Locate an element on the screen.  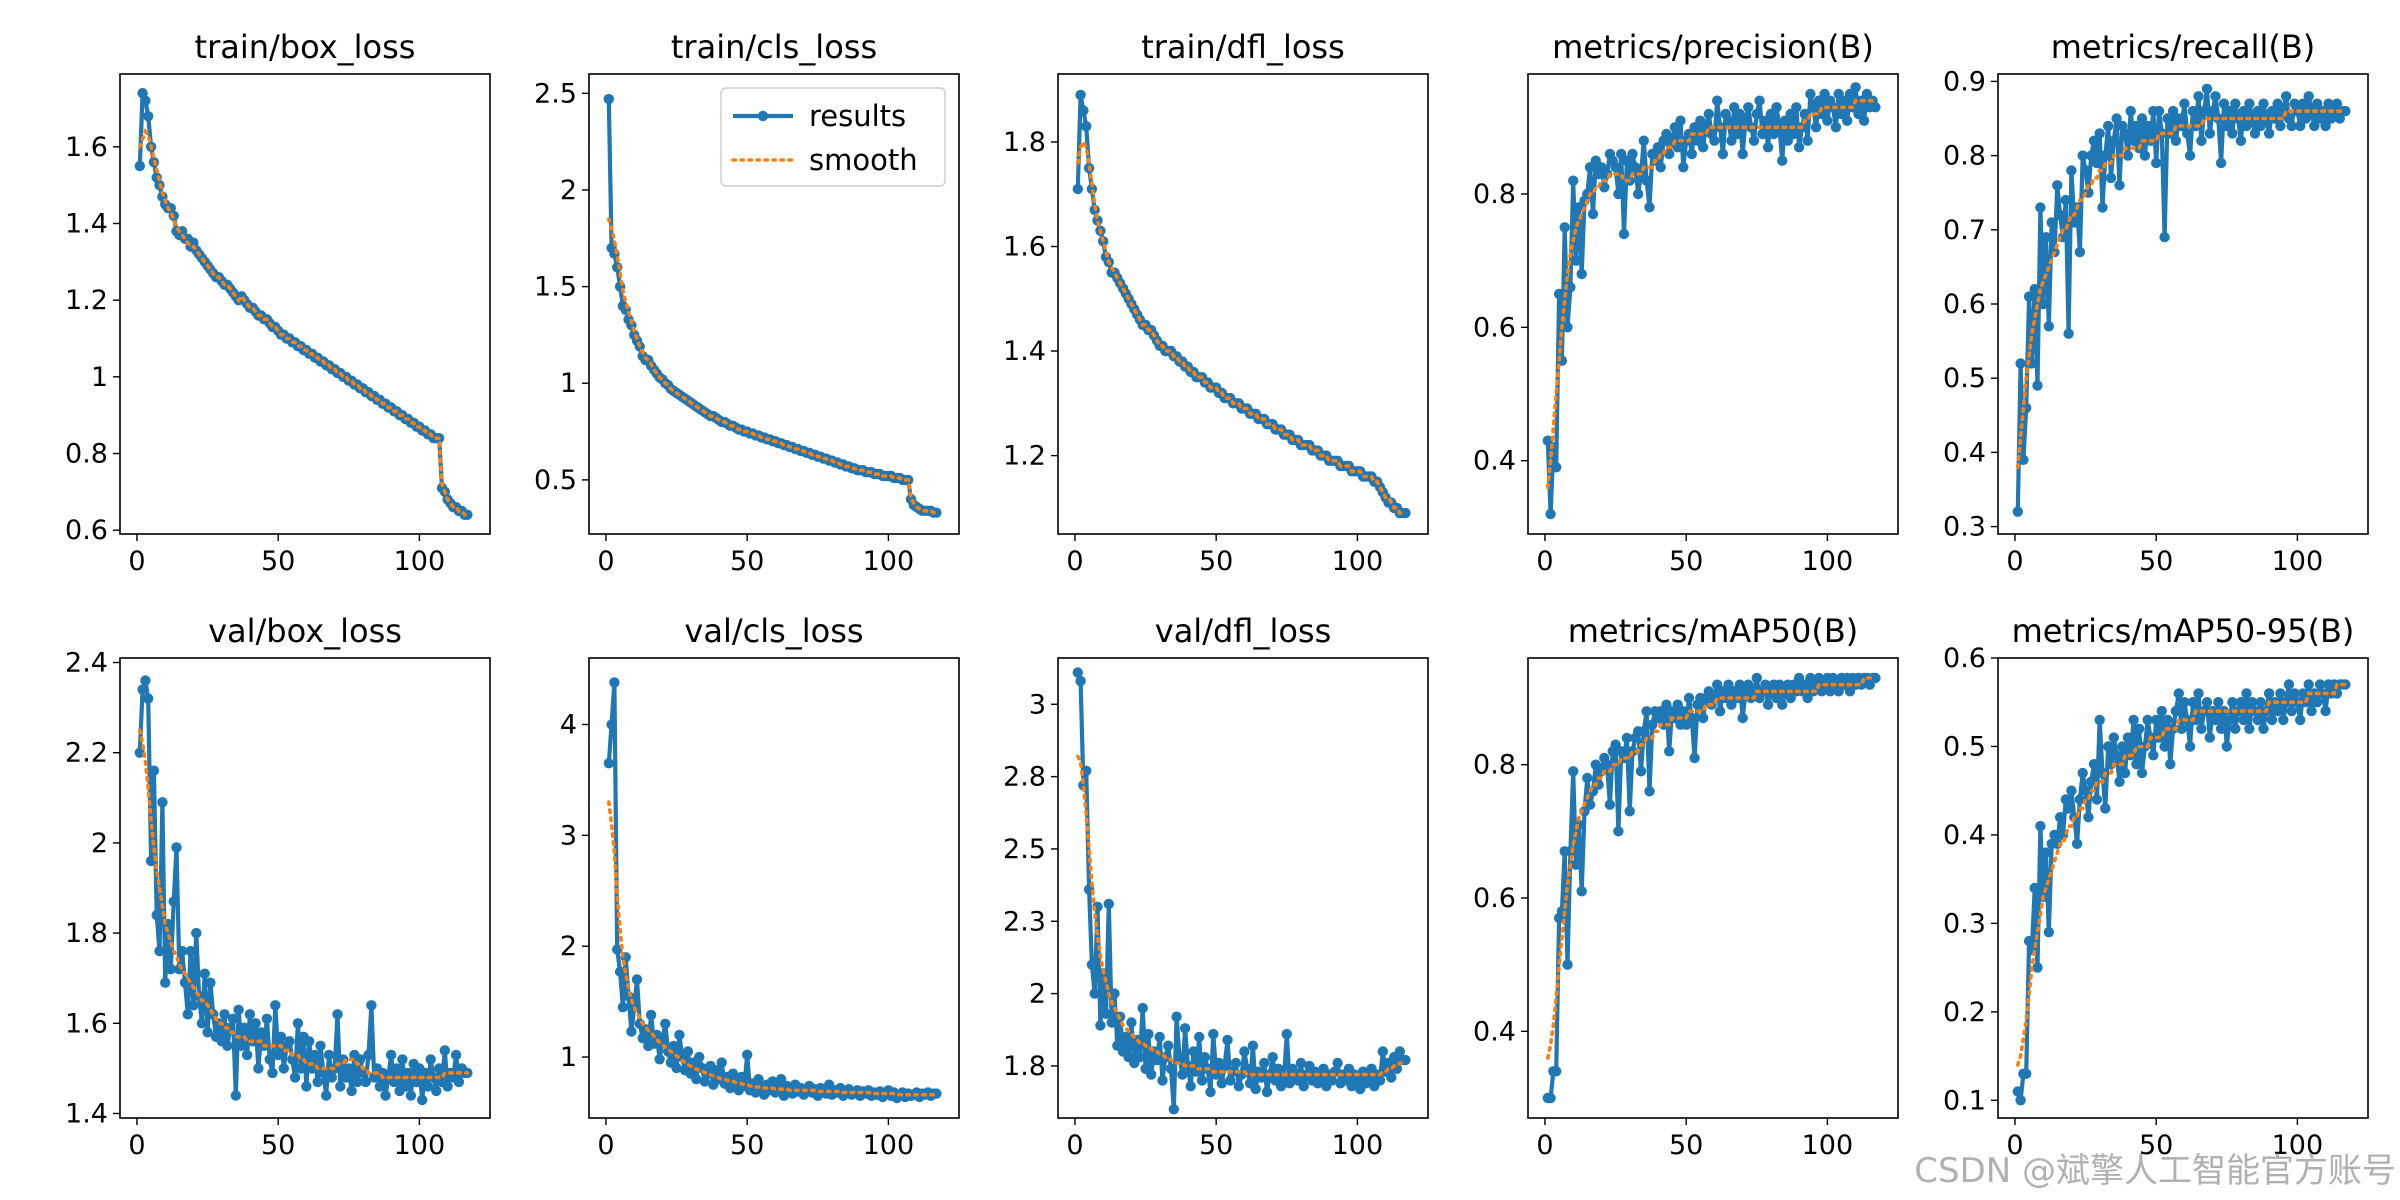
x-tick-label: 0 is located at coordinates (605, 561).